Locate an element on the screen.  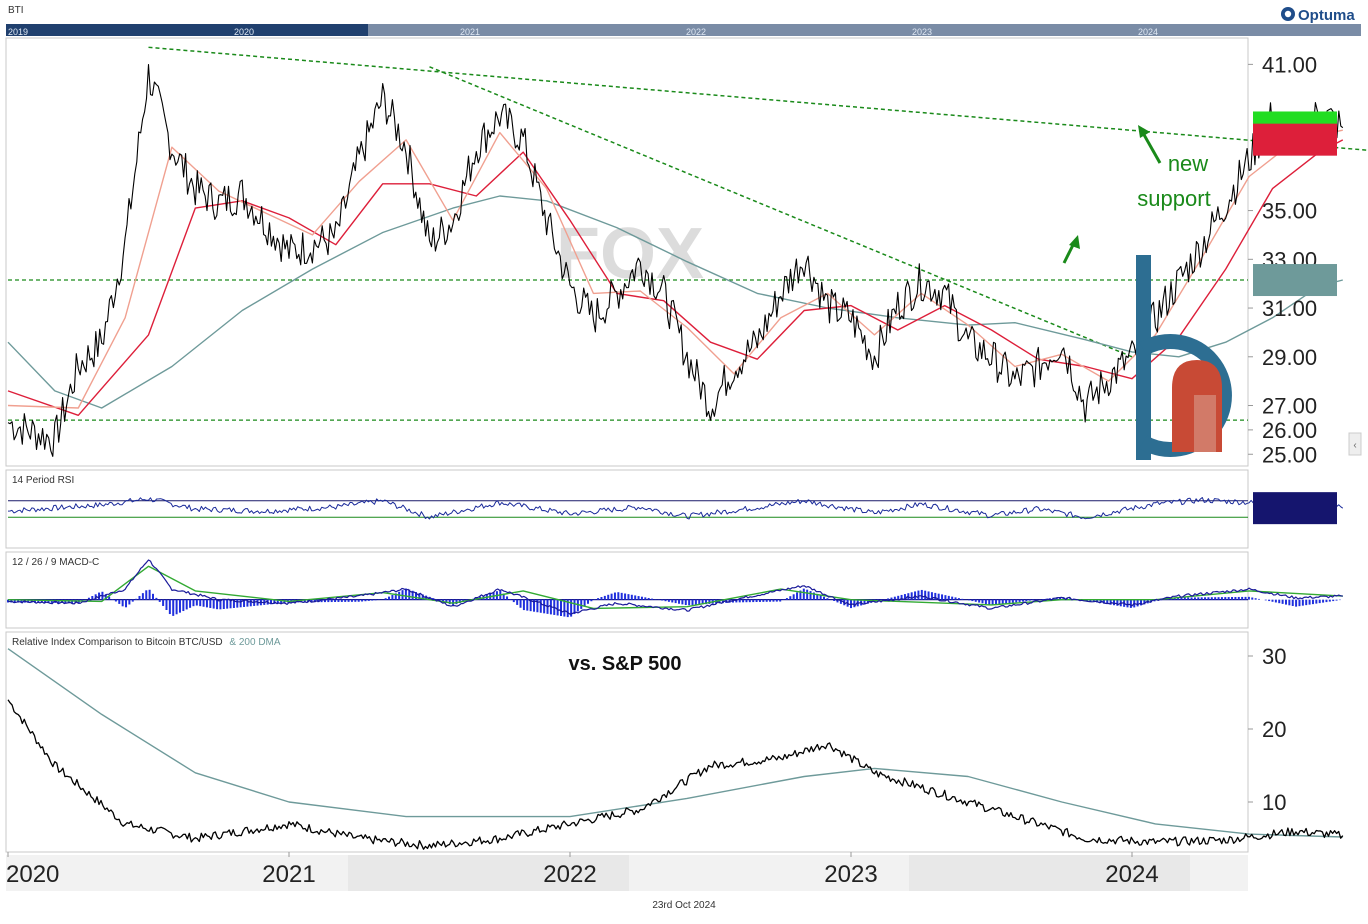
x-tick-label: 2024 is located at coordinates (1131, 874).